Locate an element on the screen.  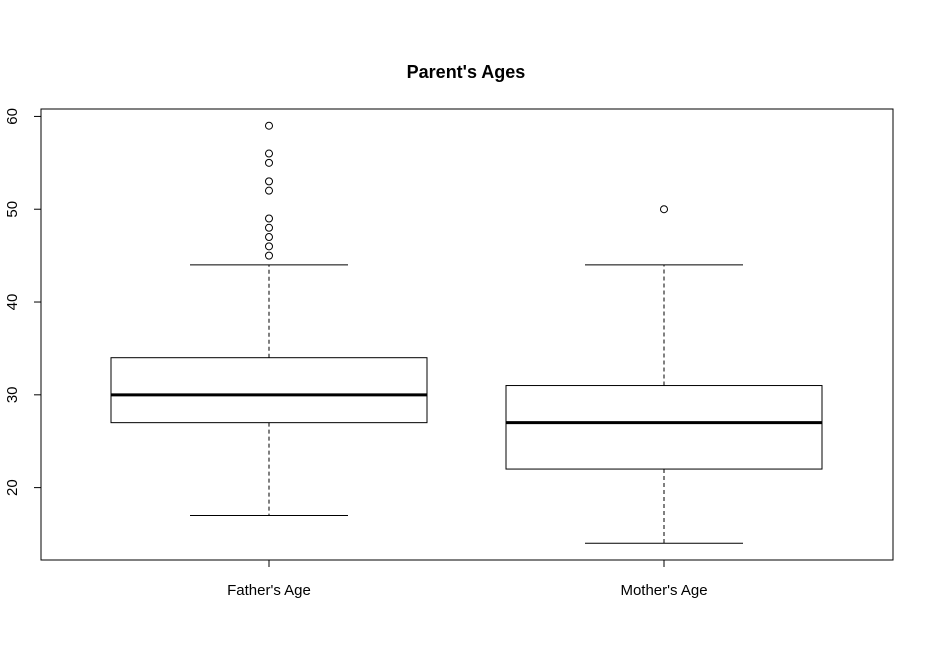
y-tick-label: 40 is located at coordinates (12, 302).